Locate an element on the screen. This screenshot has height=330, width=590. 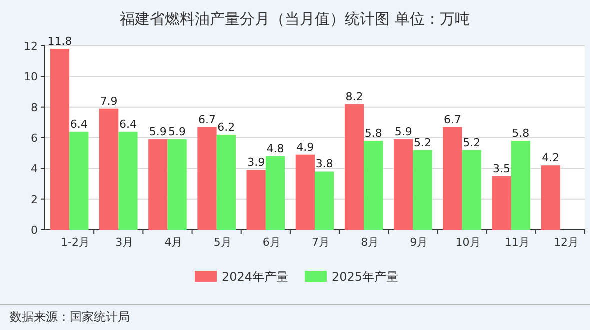
y-tick-label: 0 is located at coordinates (34, 230).